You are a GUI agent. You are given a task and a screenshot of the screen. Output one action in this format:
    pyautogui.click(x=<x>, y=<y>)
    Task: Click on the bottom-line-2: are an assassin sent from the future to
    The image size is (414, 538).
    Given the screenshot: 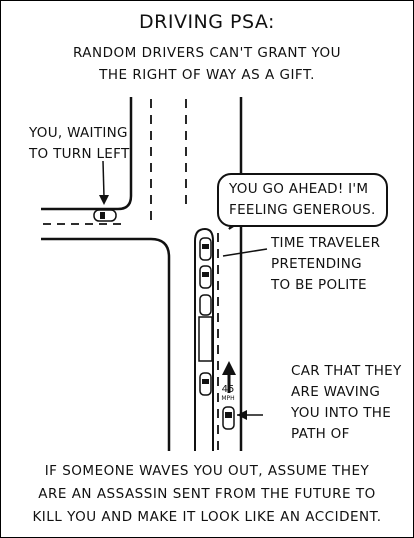 What is the action you would take?
    pyautogui.click(x=207, y=494)
    